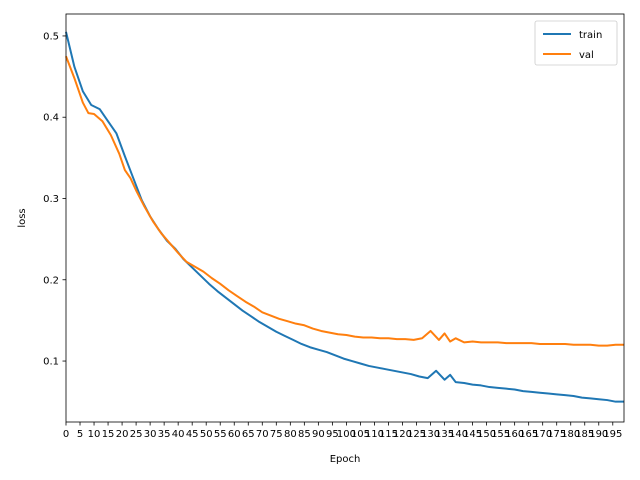 This screenshot has height=480, width=640. Describe the element at coordinates (500, 434) in the screenshot. I see `x-tick-label: 155` at that location.